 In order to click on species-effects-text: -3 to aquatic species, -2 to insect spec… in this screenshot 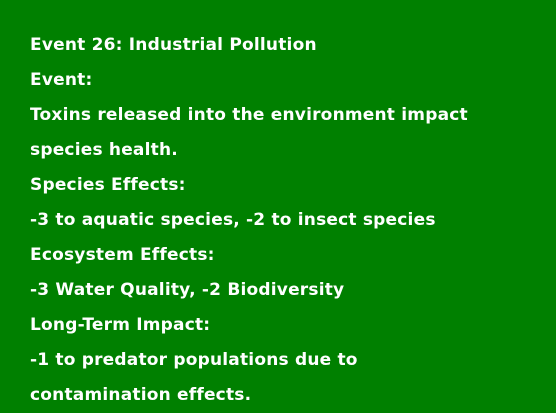, I will do `click(233, 220)`.